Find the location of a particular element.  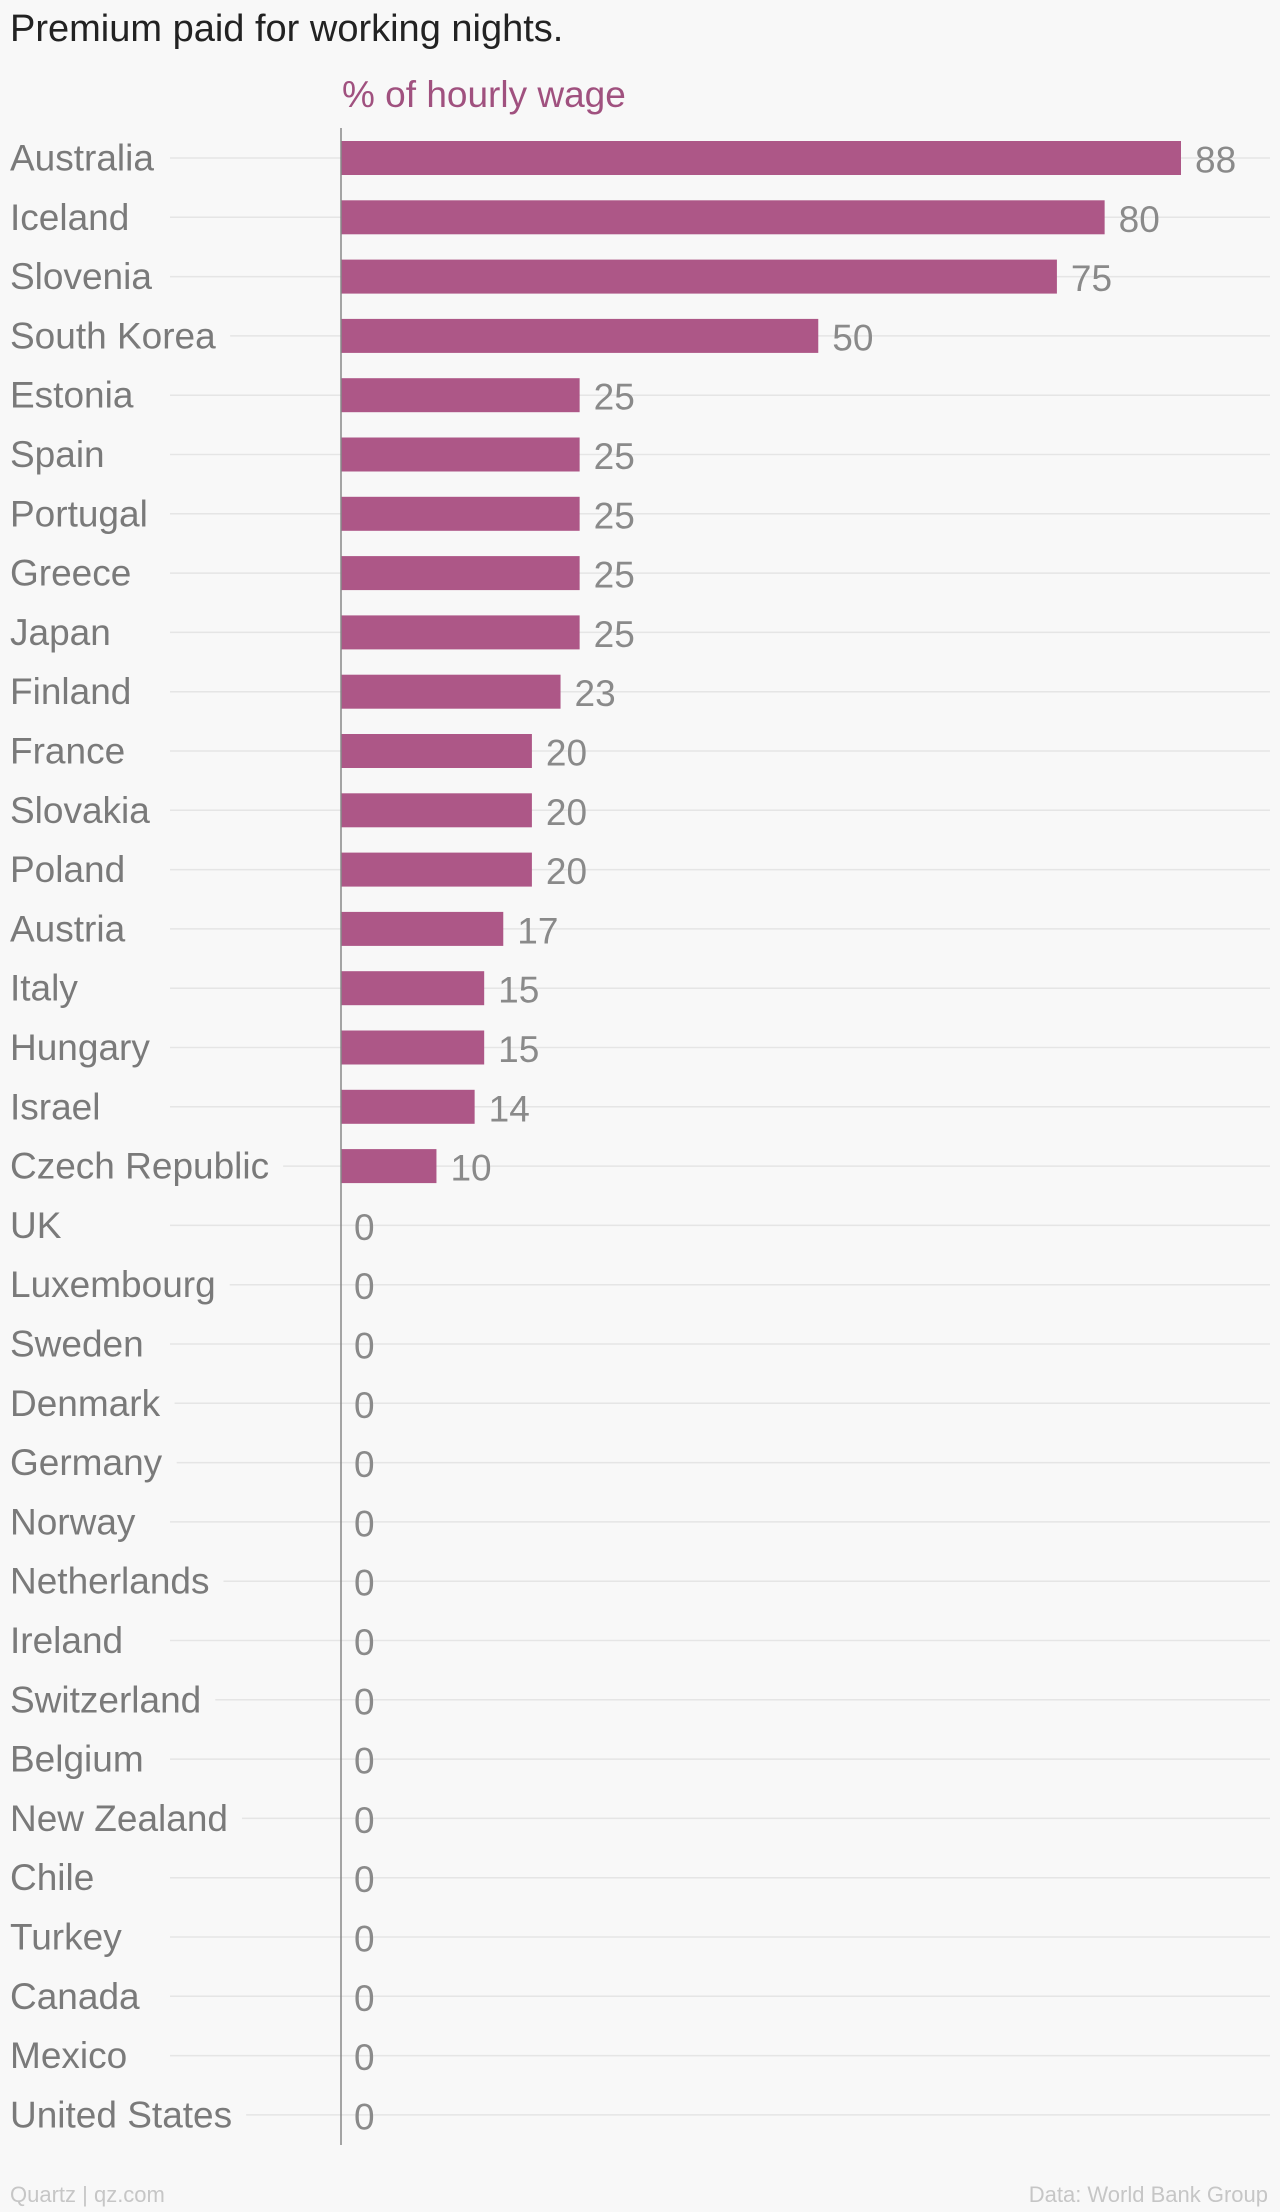

category-label: Iceland is located at coordinates (69, 217).